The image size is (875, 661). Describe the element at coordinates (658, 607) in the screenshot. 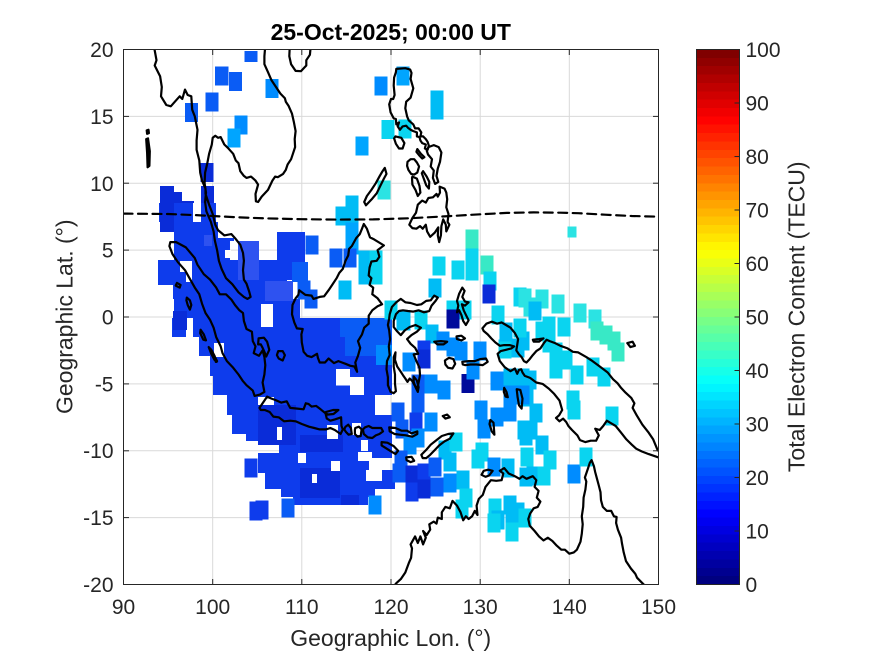

I see `svg-text: 150` at that location.